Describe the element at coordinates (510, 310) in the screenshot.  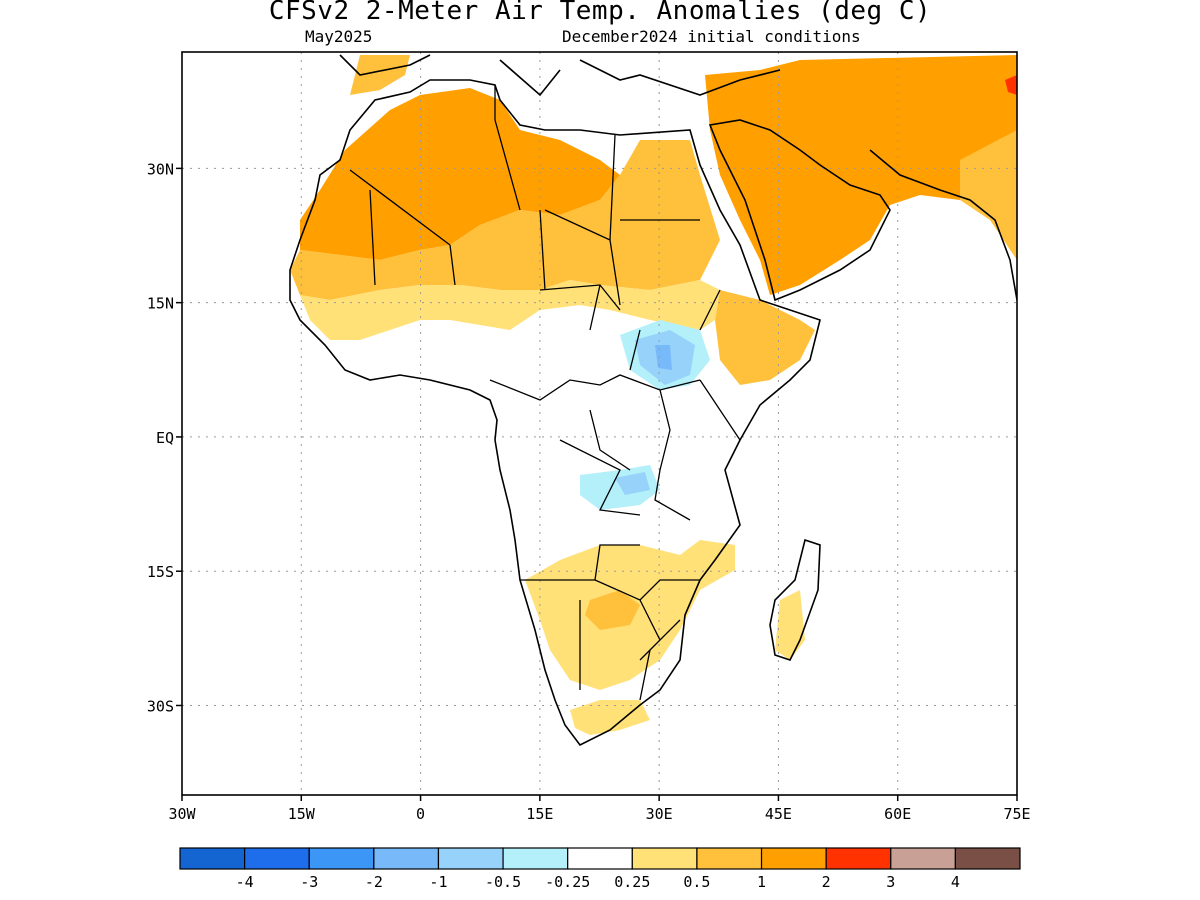
I see `anomaly-region-west-africa` at that location.